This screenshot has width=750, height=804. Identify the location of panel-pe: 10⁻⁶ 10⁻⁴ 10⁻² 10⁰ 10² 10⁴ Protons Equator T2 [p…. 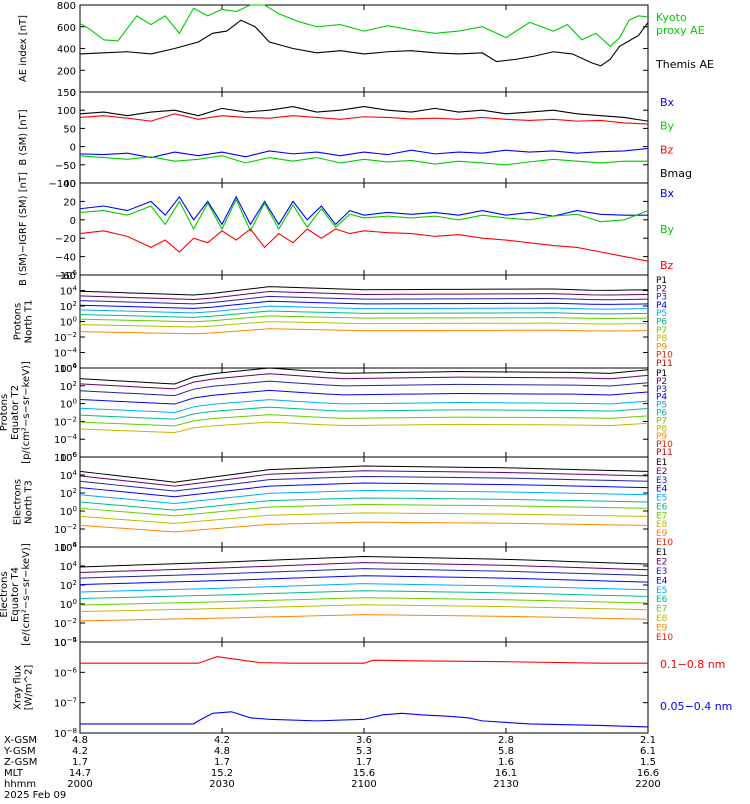
(336, 412).